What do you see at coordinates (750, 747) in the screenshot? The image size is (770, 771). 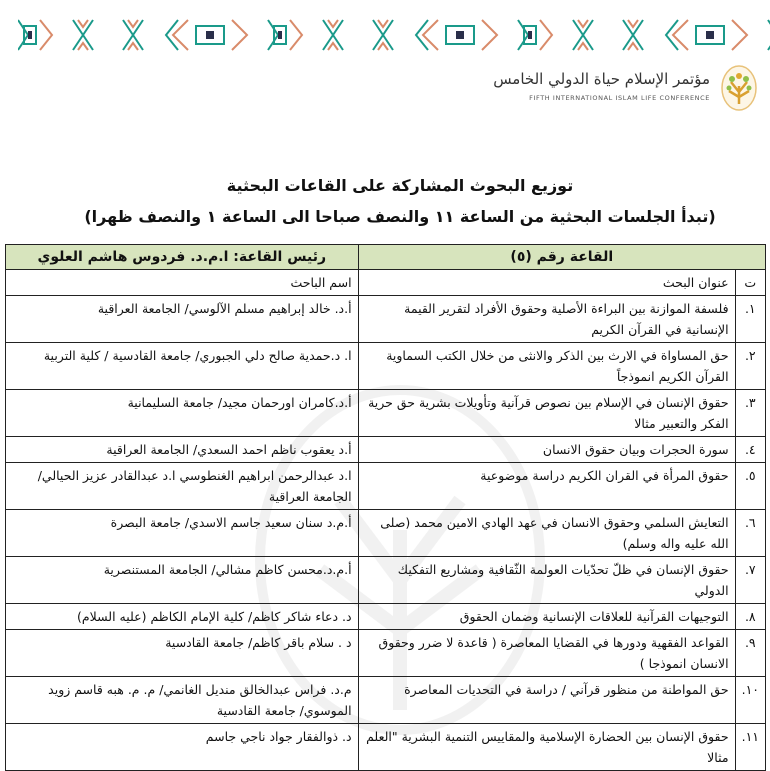 I see `row-number: ١١.` at bounding box center [750, 747].